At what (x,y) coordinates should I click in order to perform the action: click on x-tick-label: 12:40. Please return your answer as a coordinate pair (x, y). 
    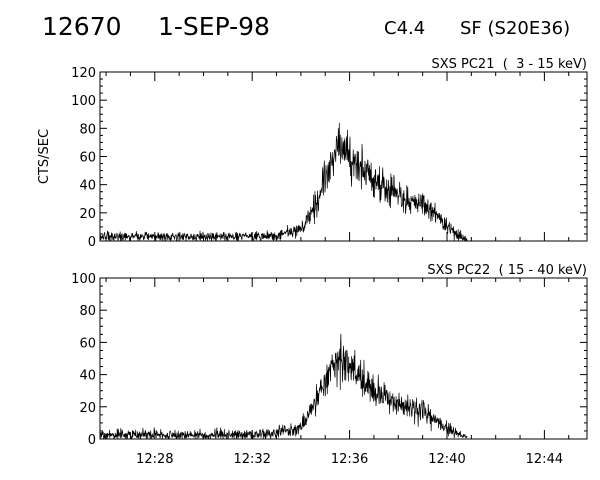
    Looking at the image, I should click on (446, 459).